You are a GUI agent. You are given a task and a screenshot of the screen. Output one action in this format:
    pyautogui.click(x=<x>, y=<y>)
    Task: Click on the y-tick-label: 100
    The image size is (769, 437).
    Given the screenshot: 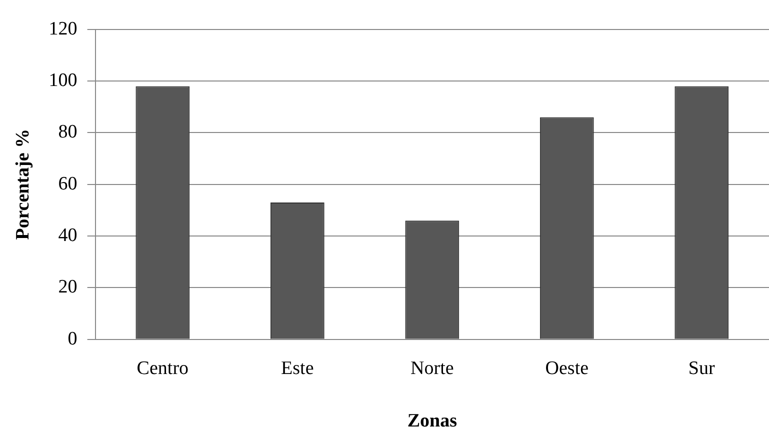 What is the action you would take?
    pyautogui.click(x=63, y=81)
    